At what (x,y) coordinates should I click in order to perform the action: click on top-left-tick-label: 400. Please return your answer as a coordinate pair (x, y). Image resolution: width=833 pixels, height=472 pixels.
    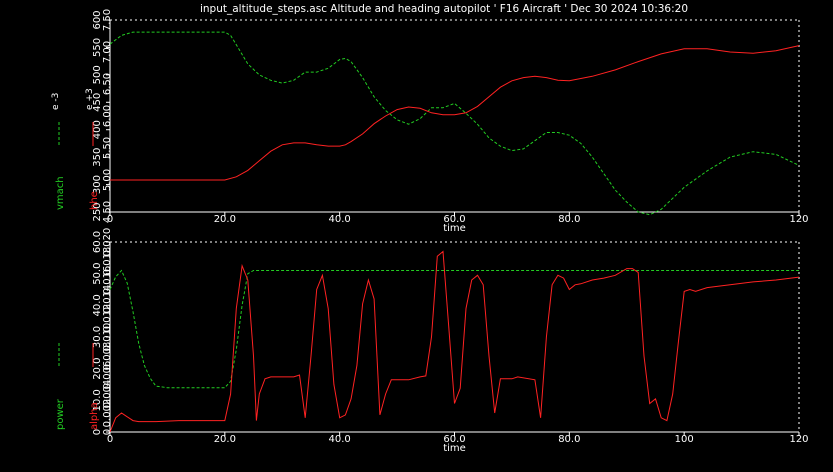
    Looking at the image, I should click on (97, 129).